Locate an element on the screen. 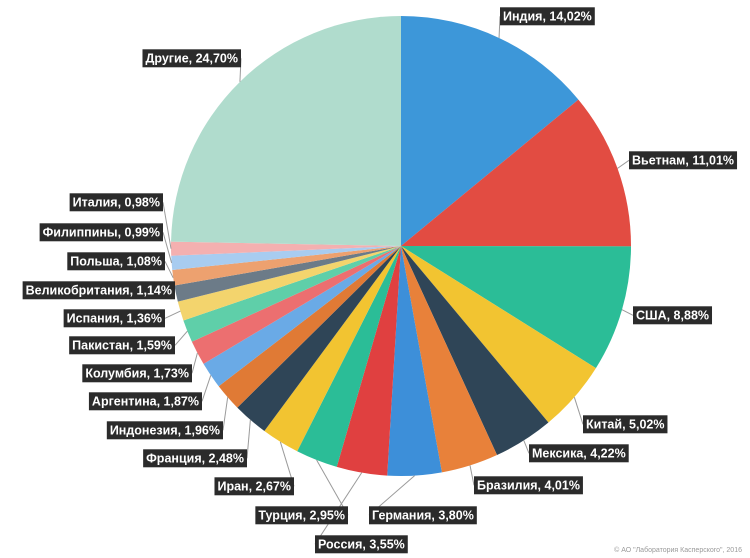 This screenshot has height=558, width=750. copyright-text: © АО "Лаборатория Касперского", 2016 is located at coordinates (678, 550).